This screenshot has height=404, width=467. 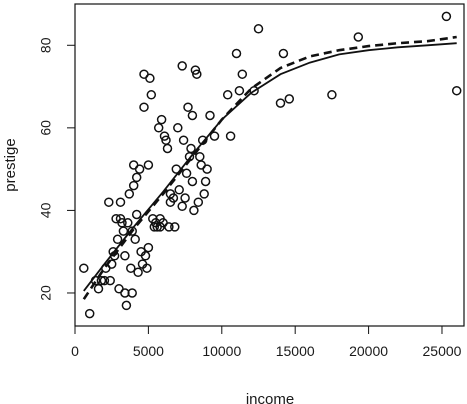 I want to click on x-tick-label: 15000, so click(x=295, y=351).